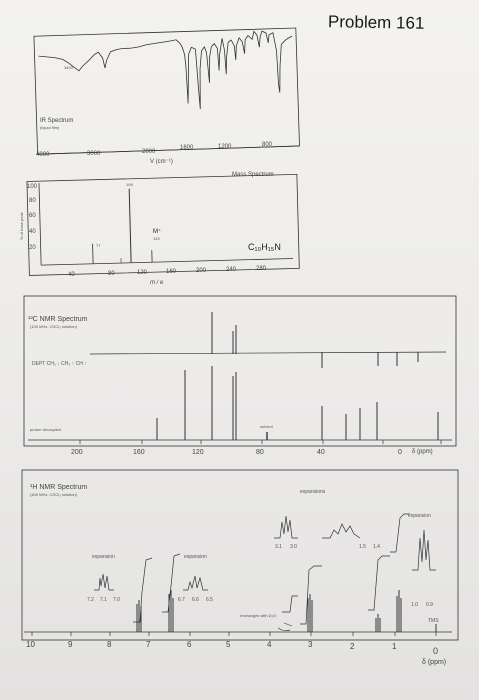 Image resolution: width=479 pixels, height=700 pixels. What do you see at coordinates (32, 187) in the screenshot?
I see `mass-ytick-100: 100` at bounding box center [32, 187].